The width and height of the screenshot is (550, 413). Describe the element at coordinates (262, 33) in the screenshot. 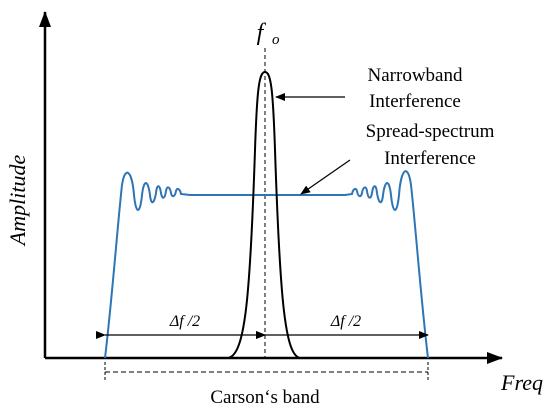

I see `center-label: f` at that location.